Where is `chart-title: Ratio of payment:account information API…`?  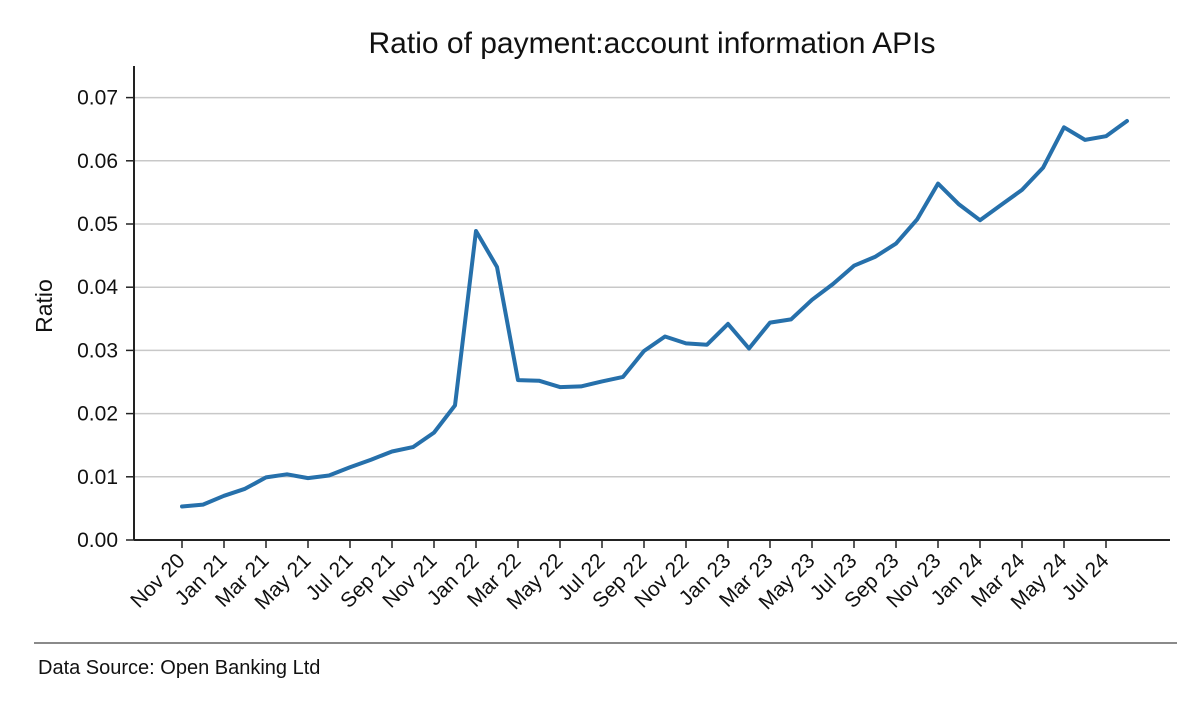
chart-title: Ratio of payment:account information API… is located at coordinates (652, 43).